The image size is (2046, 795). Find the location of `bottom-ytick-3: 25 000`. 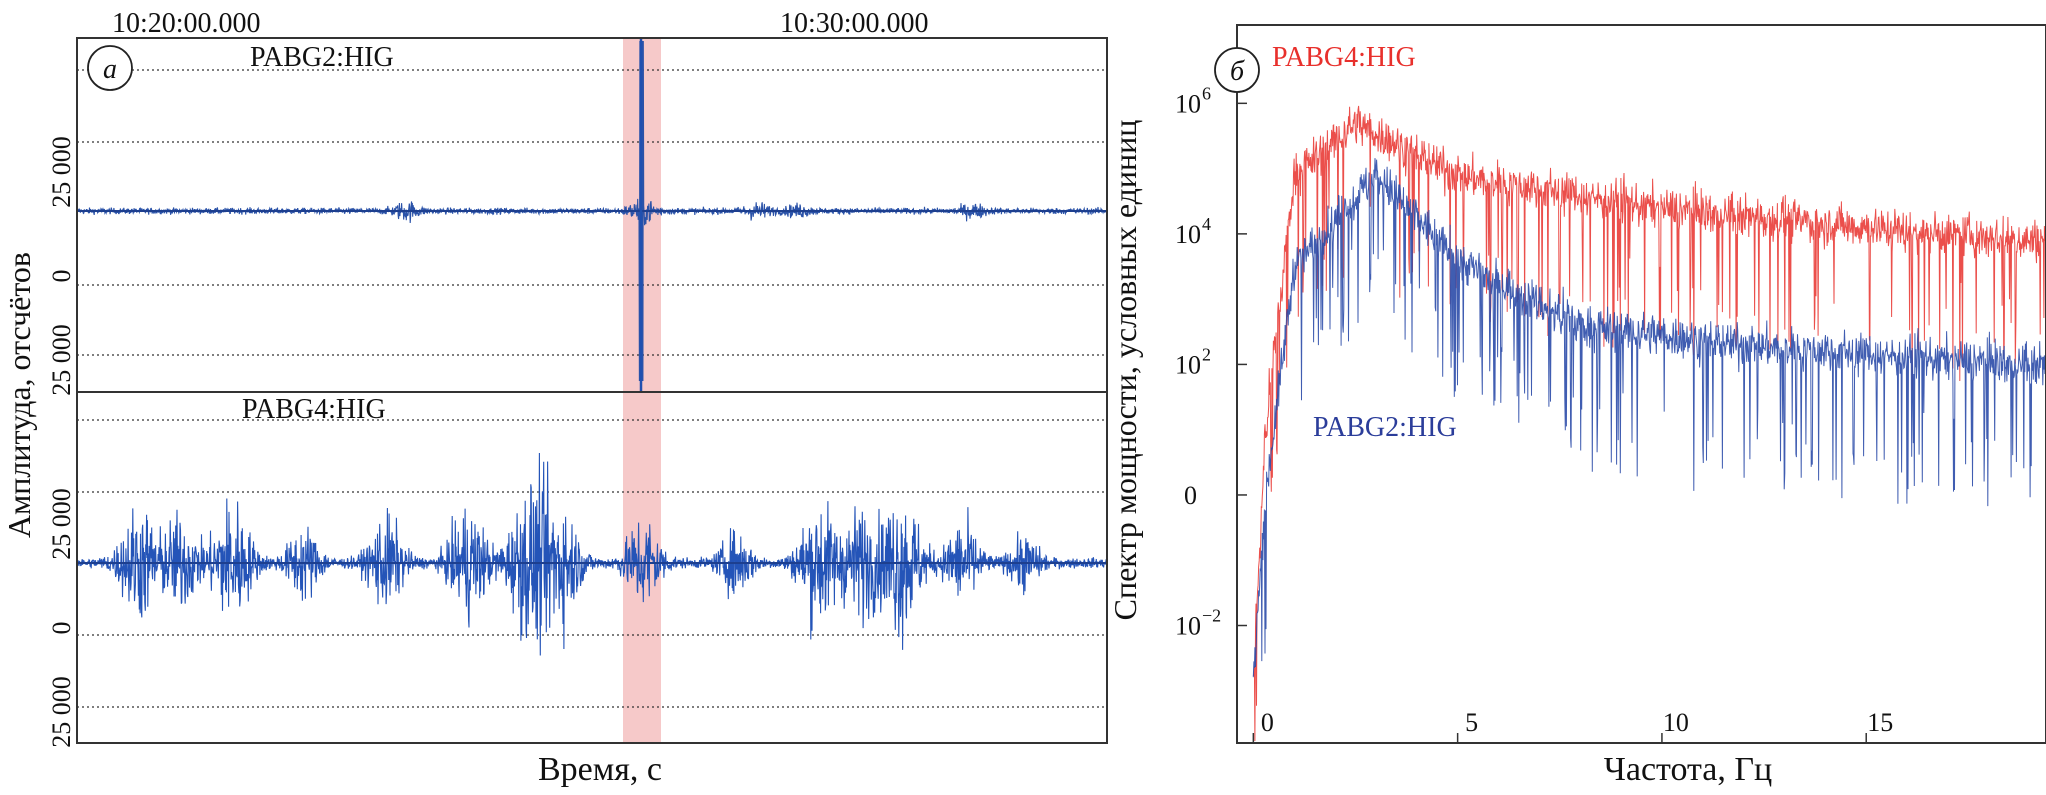

bottom-ytick-3: 25 000 is located at coordinates (61, 524).